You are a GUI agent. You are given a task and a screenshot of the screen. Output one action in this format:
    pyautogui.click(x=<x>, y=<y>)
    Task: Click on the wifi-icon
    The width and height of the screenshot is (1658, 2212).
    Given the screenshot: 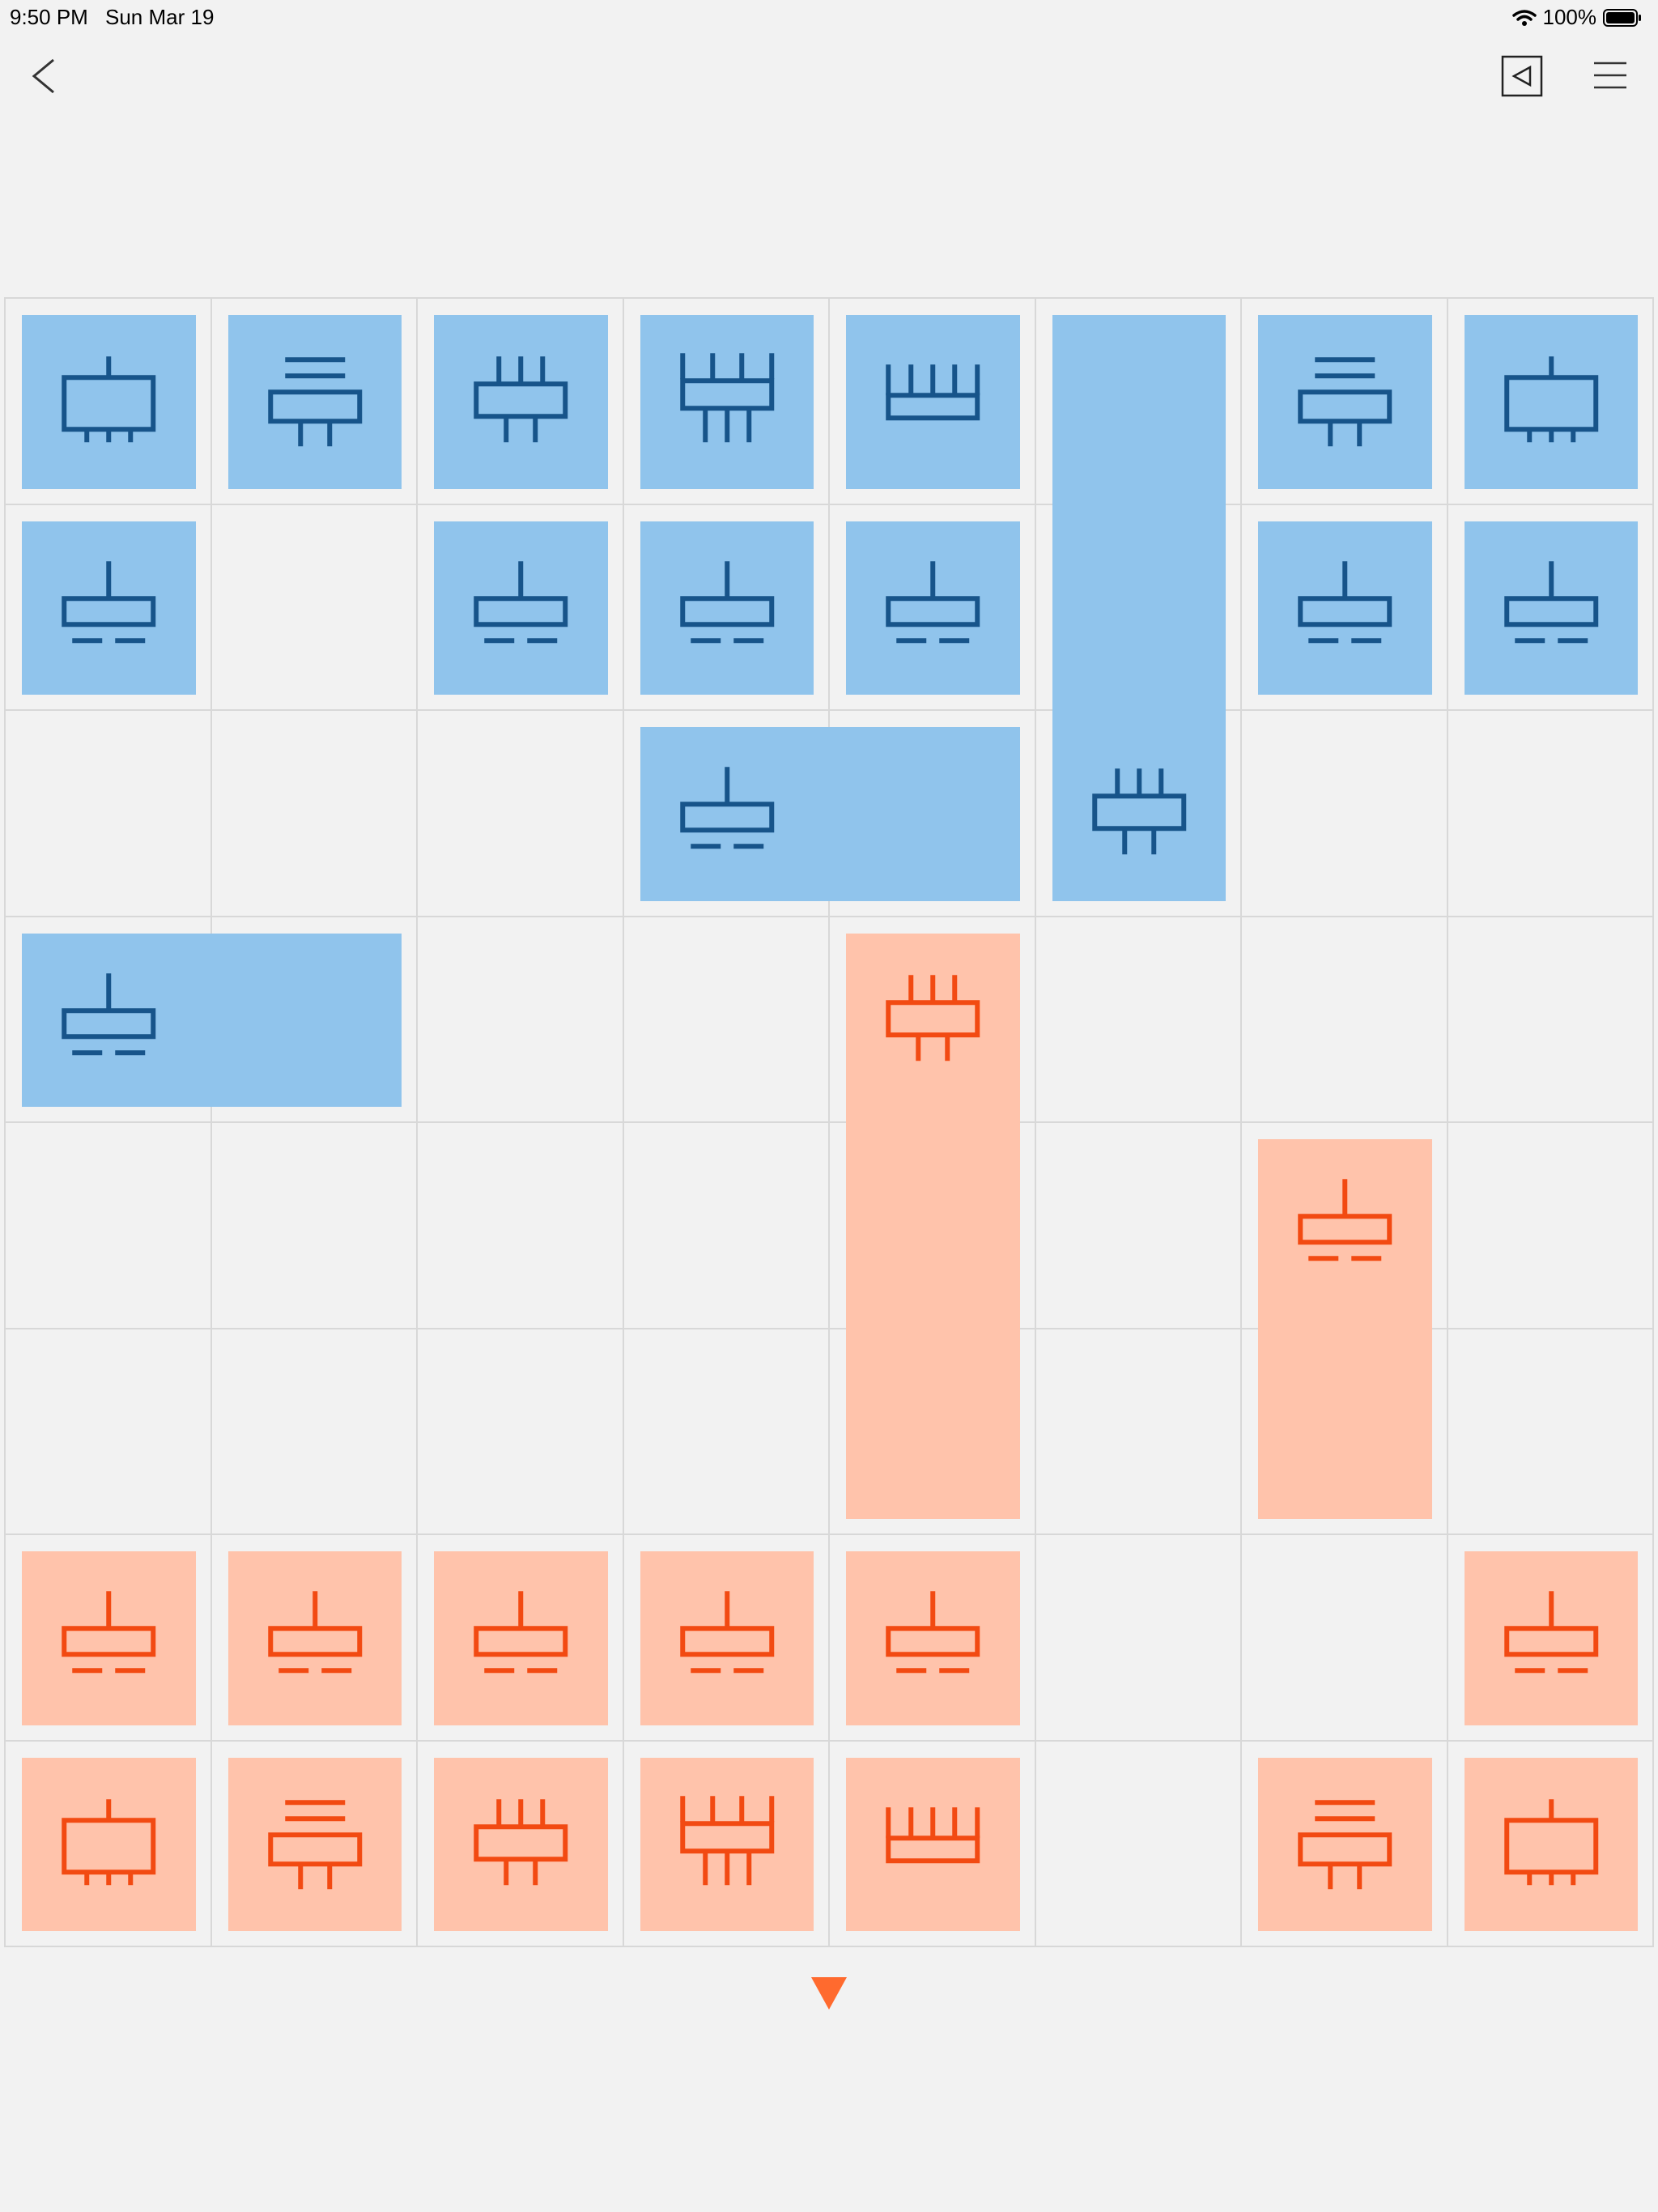 What is the action you would take?
    pyautogui.click(x=1524, y=18)
    